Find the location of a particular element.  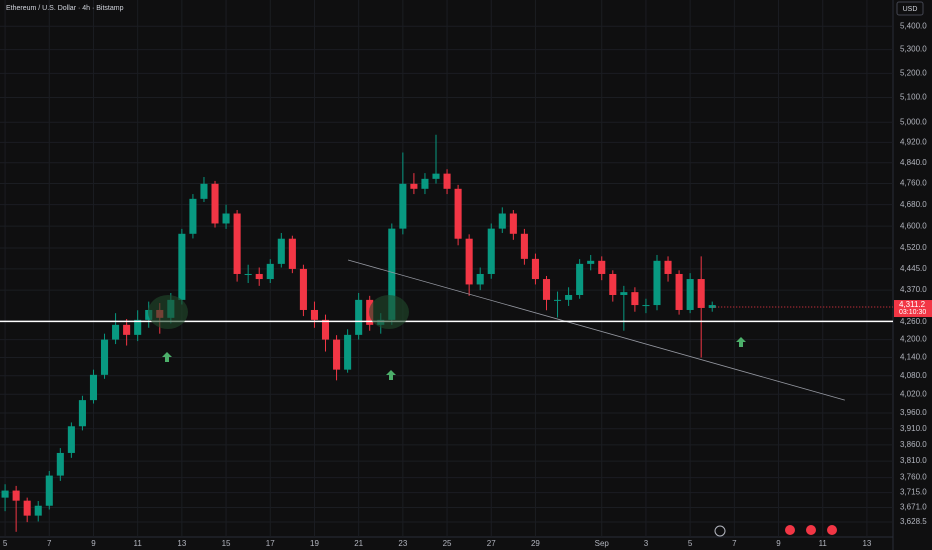

trend-line is located at coordinates (596, 330).